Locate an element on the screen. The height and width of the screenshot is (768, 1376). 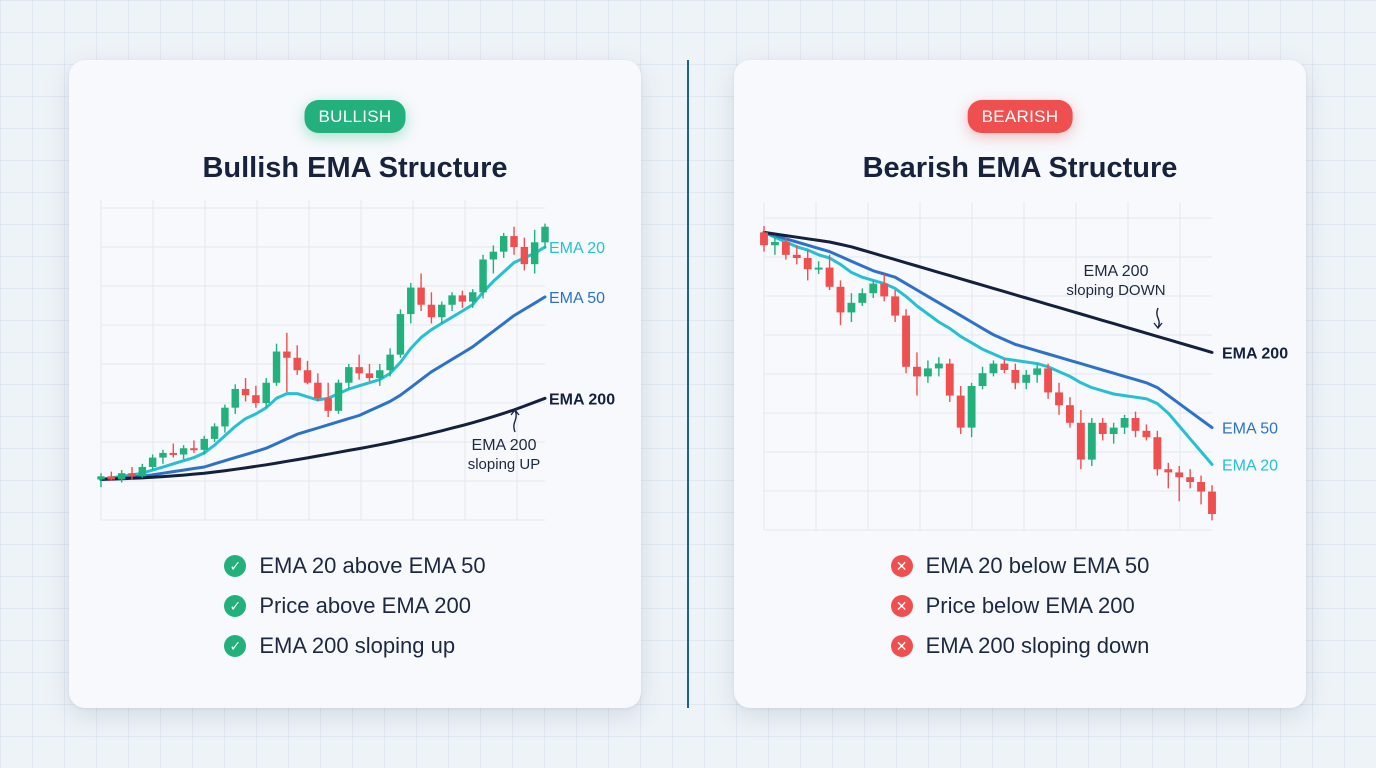
bearish-annotation-arrow is located at coordinates (1158, 318).